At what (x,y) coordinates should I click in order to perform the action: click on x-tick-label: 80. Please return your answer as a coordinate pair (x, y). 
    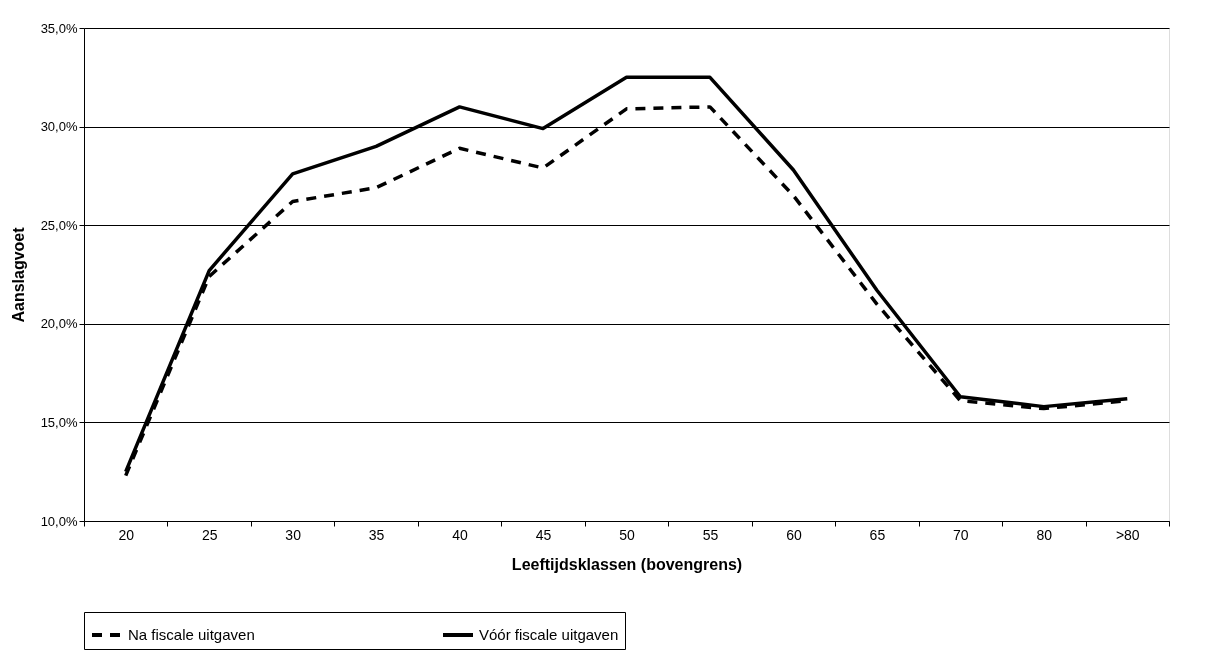
    Looking at the image, I should click on (1044, 534).